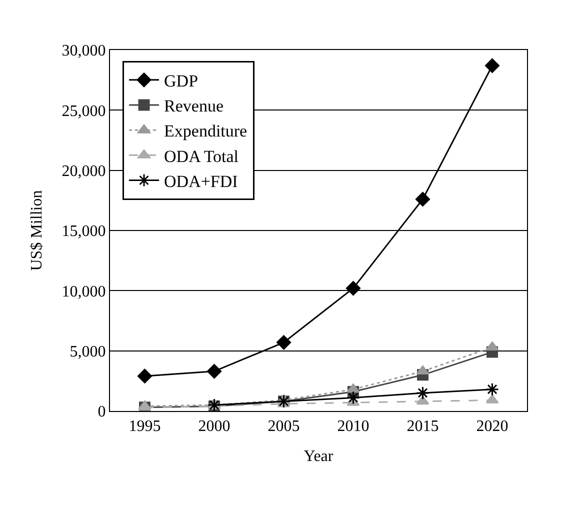 The height and width of the screenshot is (521, 572). What do you see at coordinates (84, 291) in the screenshot?
I see `y-tick-label: 10,000` at bounding box center [84, 291].